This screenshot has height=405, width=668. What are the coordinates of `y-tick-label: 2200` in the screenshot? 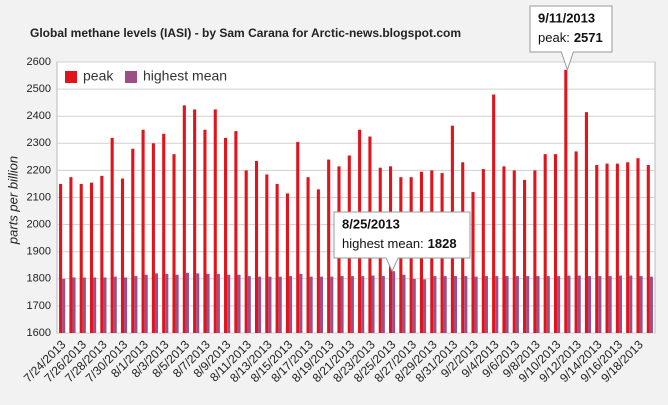 It's located at (39, 170).